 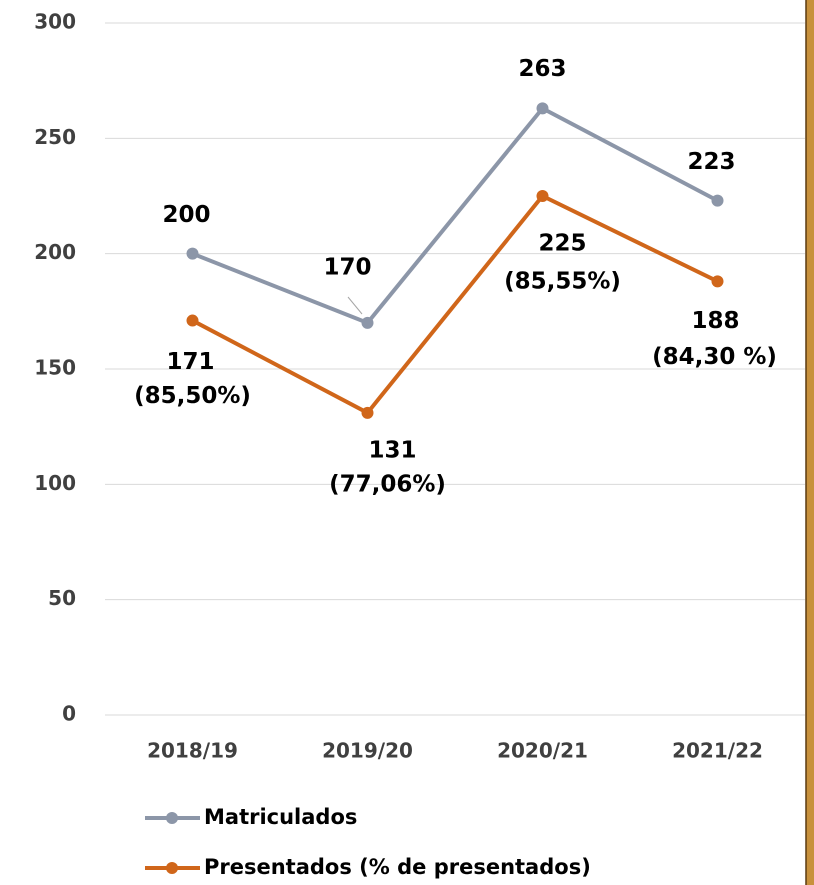 I want to click on x-tick-label: 2019/20, so click(x=367, y=751).